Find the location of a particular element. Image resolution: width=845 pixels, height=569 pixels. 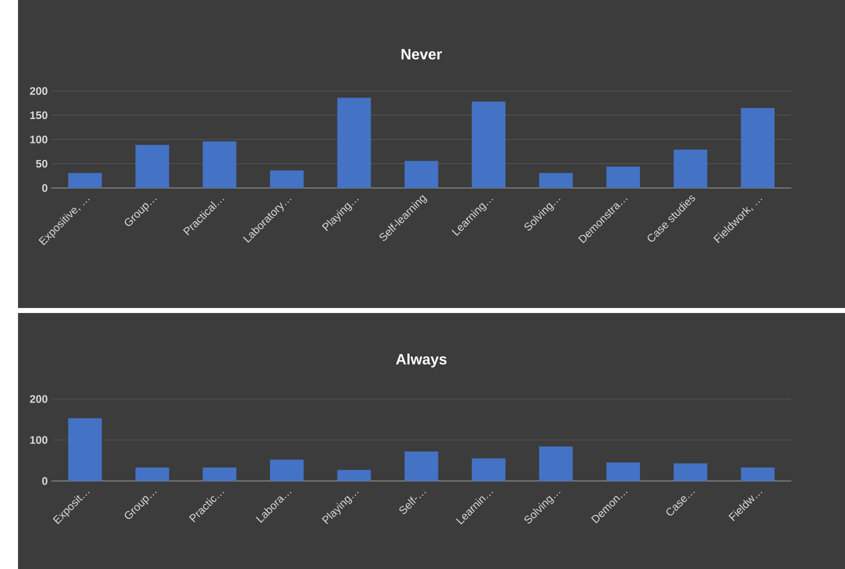

chart-title: Never is located at coordinates (422, 54).